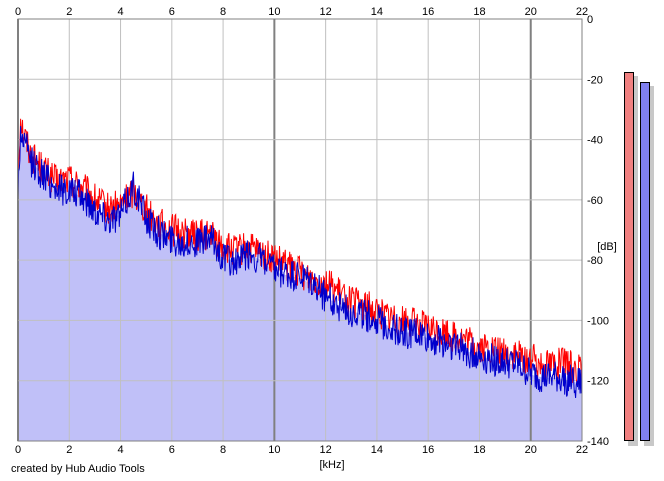 Image resolution: width=664 pixels, height=481 pixels. Describe the element at coordinates (274, 450) in the screenshot. I see `x-tick-label-bottom: 10` at that location.